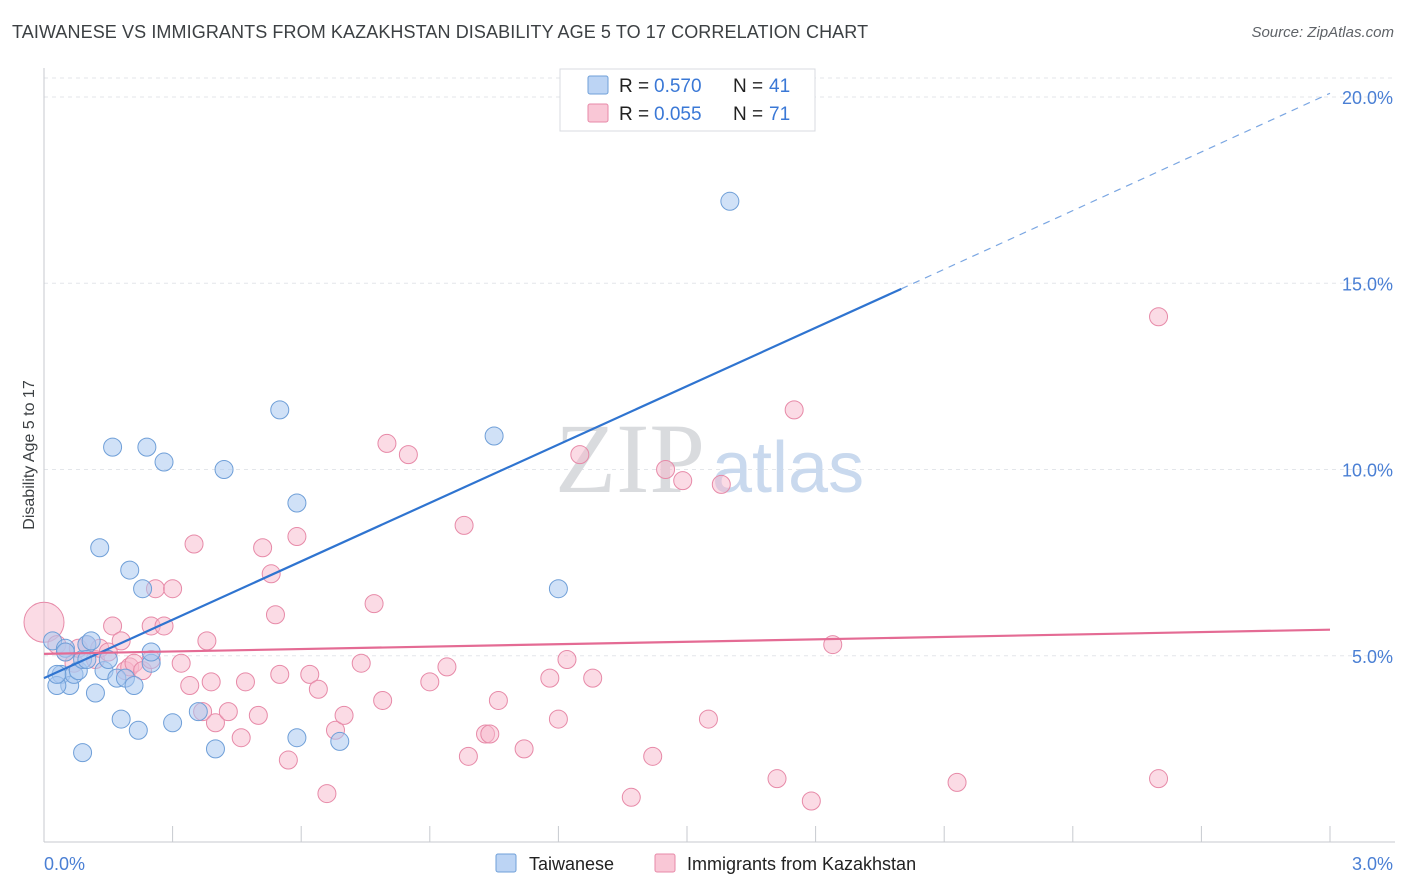 This screenshot has width=1406, height=892. What do you see at coordinates (598, 85) in the screenshot?
I see `legend-swatch-taiwanese` at bounding box center [598, 85].